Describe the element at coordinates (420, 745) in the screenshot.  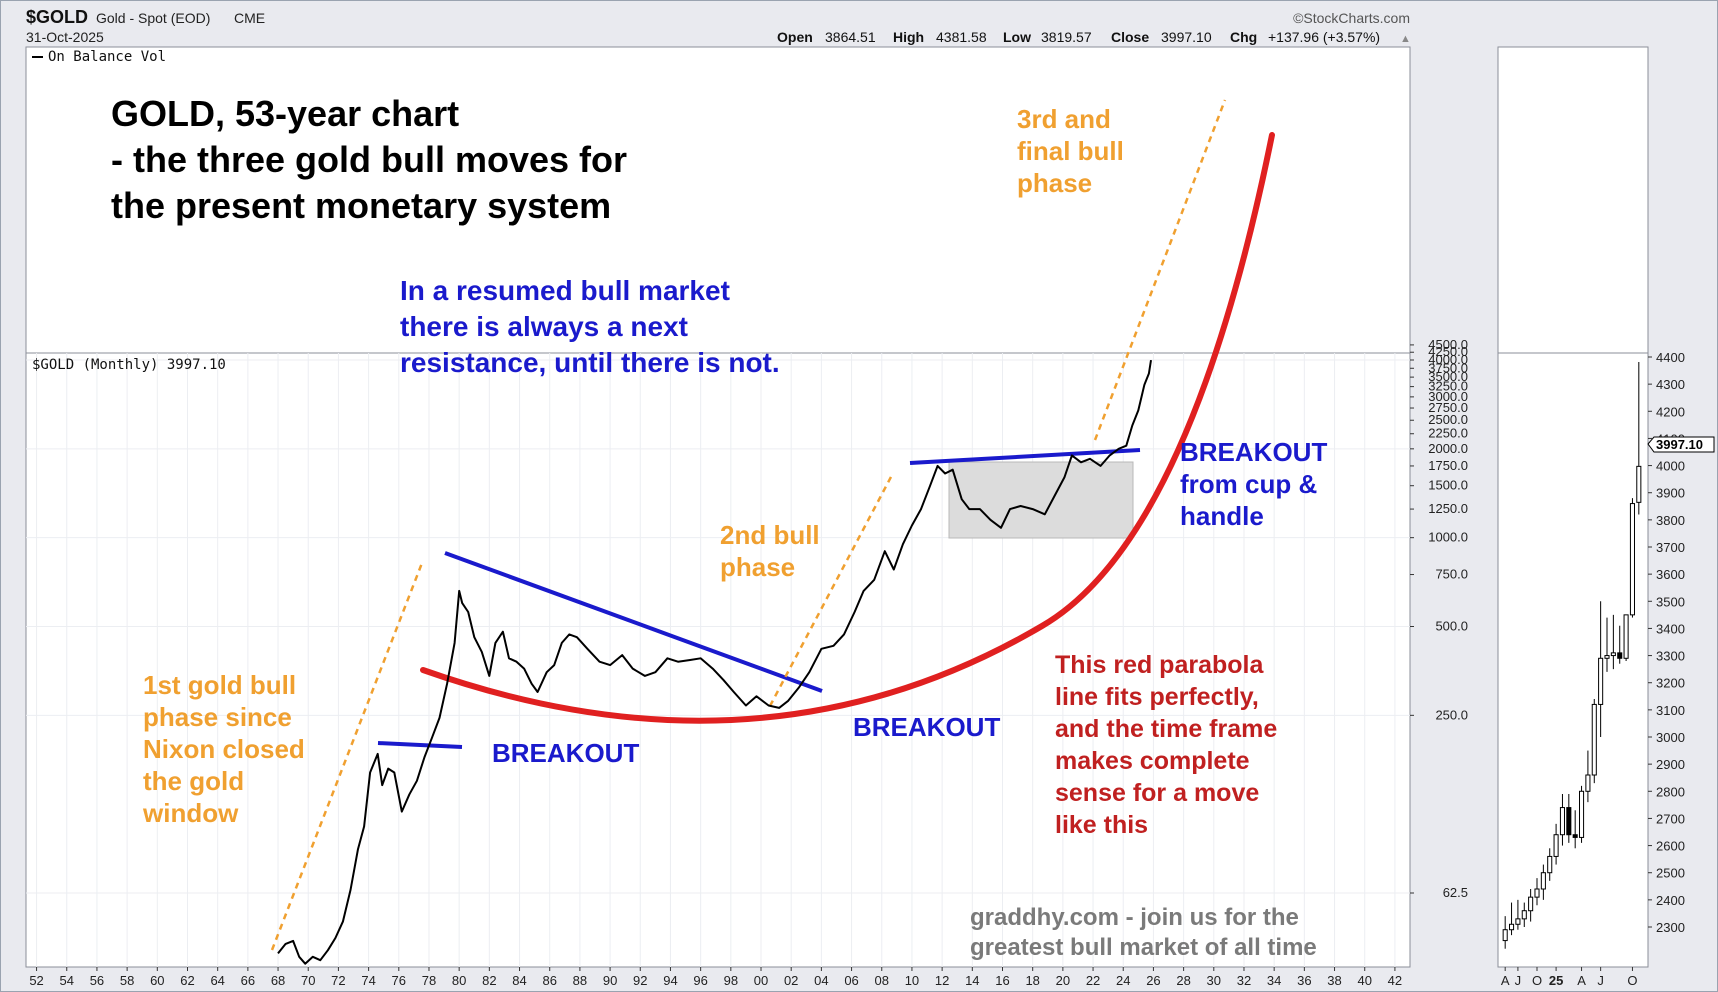
I see `resistance-line-1974` at that location.